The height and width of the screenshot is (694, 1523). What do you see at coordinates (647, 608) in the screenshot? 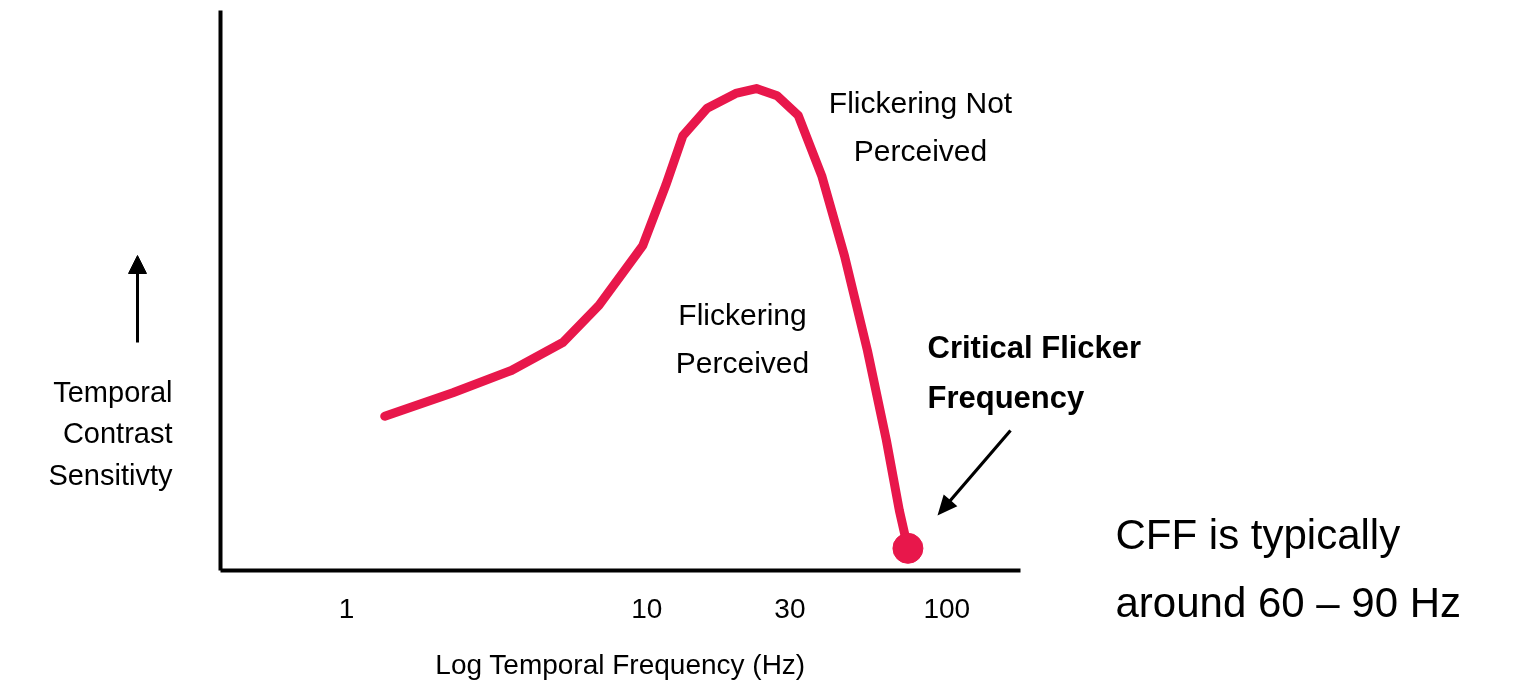
I see `x-tick-label: 10` at bounding box center [647, 608].